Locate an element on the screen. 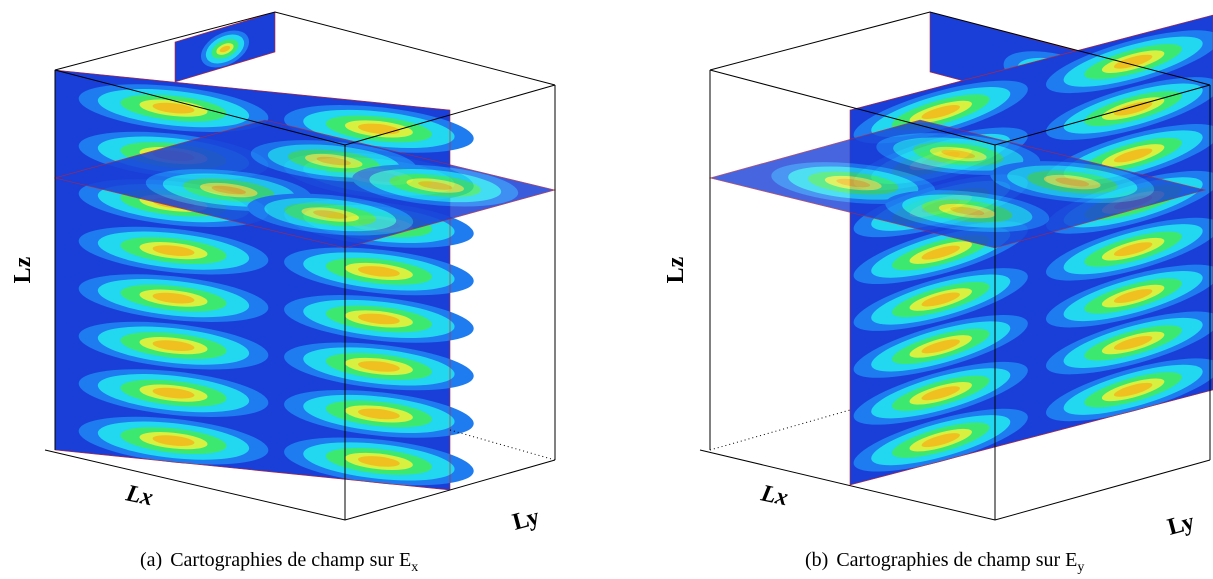 The height and width of the screenshot is (579, 1213). caption: (b) Cartographies de champ sur Ey is located at coordinates (944, 562).